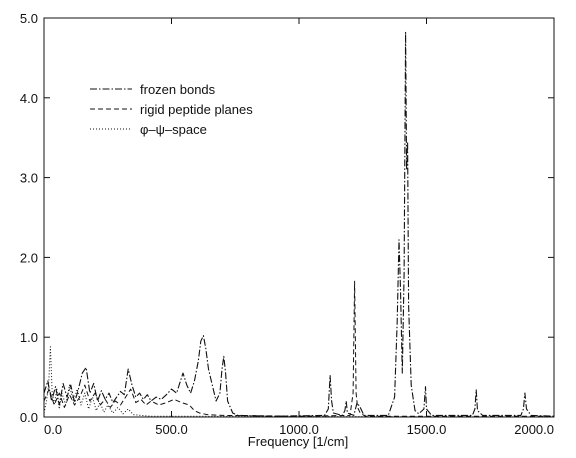  I want to click on legend-label: rigid peptide planes, so click(196, 109).